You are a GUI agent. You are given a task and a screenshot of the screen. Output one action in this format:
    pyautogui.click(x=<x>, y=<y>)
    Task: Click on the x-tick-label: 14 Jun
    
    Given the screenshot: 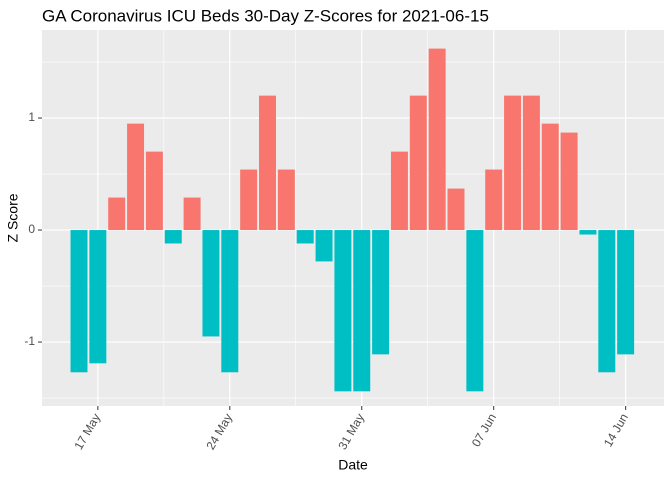 What is the action you would take?
    pyautogui.click(x=616, y=430)
    